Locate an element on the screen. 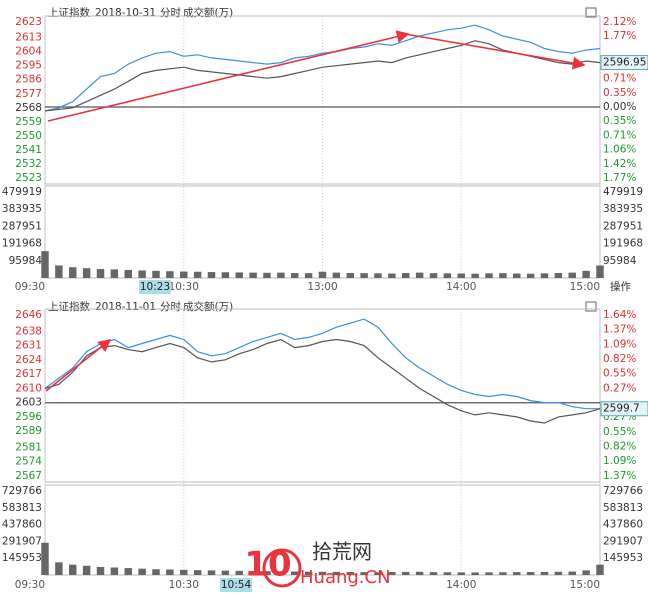 The width and height of the screenshot is (648, 599). x-tick-label: 15:00 is located at coordinates (585, 287).